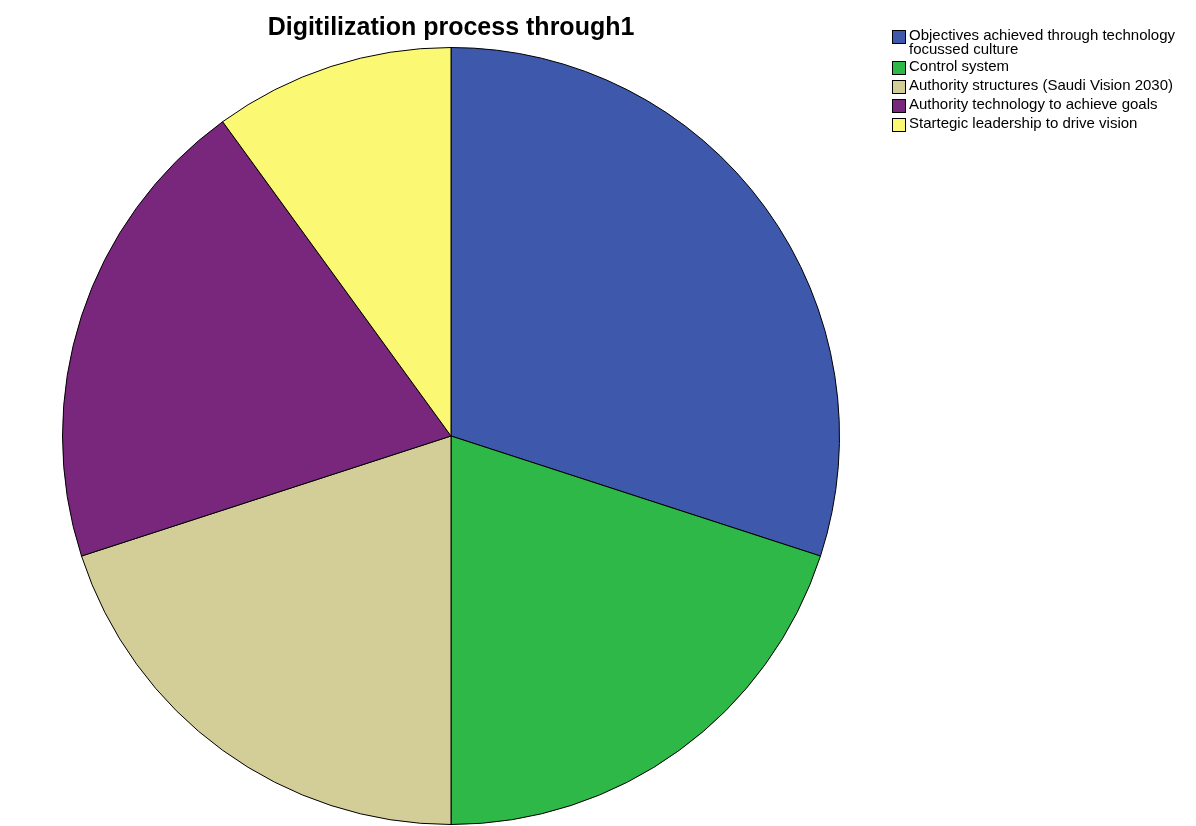  I want to click on legend-label: Authority technology to achieve goals, so click(1033, 103).